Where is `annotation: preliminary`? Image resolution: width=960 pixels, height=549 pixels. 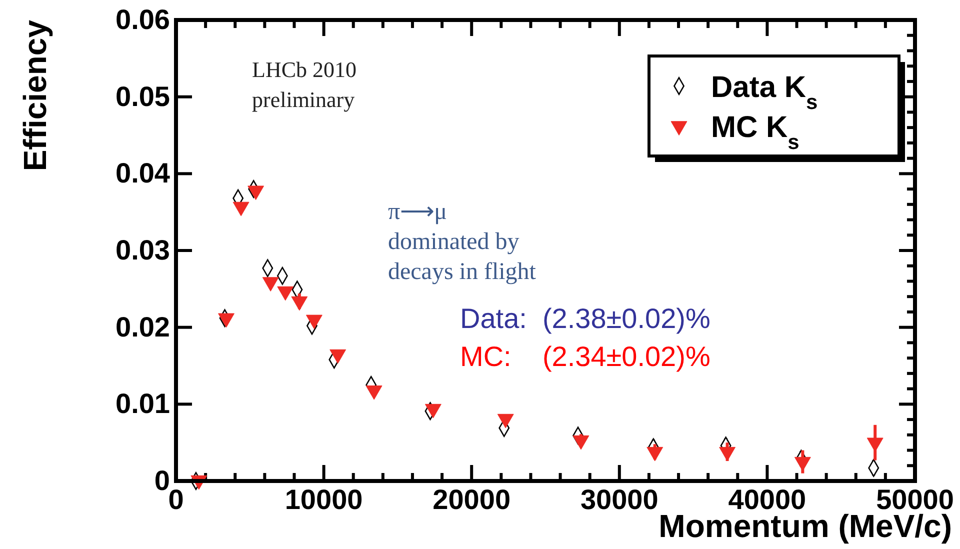 annotation: preliminary is located at coordinates (303, 99).